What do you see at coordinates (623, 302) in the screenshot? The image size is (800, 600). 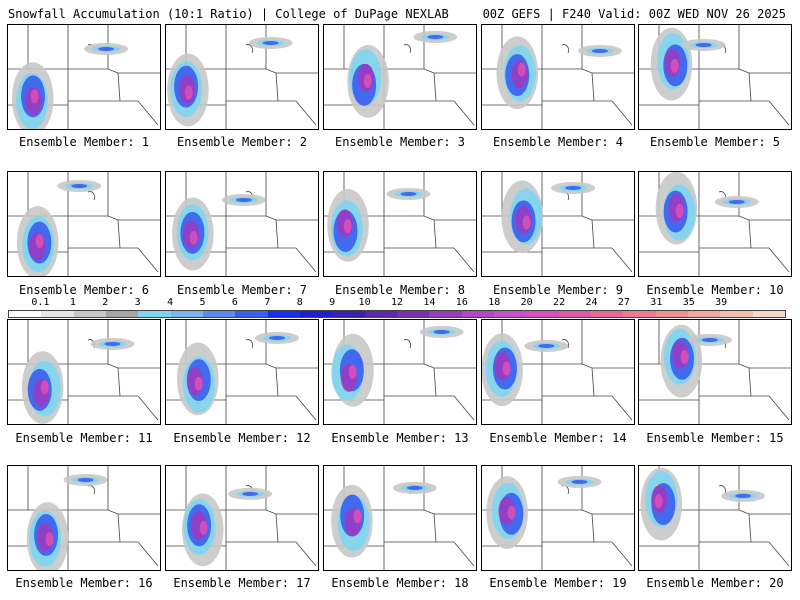 I see `colorbar-tick-label: 27` at bounding box center [623, 302].